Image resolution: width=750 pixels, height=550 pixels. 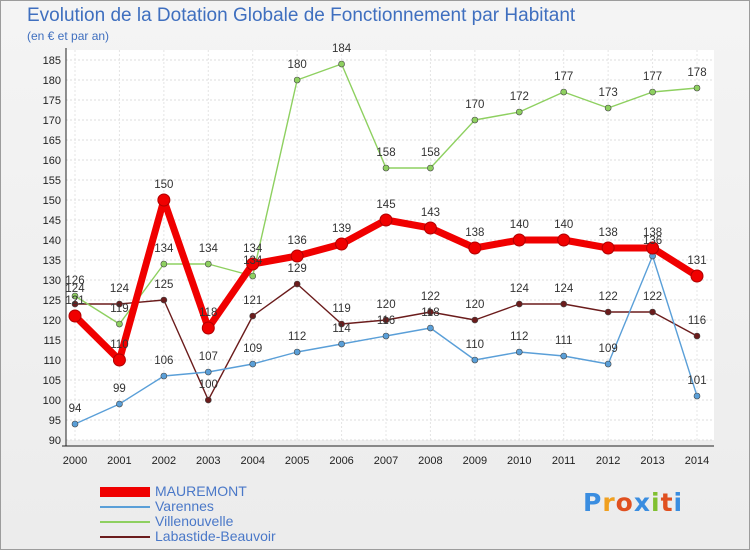 What do you see at coordinates (52, 241) in the screenshot?
I see `y-tick-label: 140` at bounding box center [52, 241].